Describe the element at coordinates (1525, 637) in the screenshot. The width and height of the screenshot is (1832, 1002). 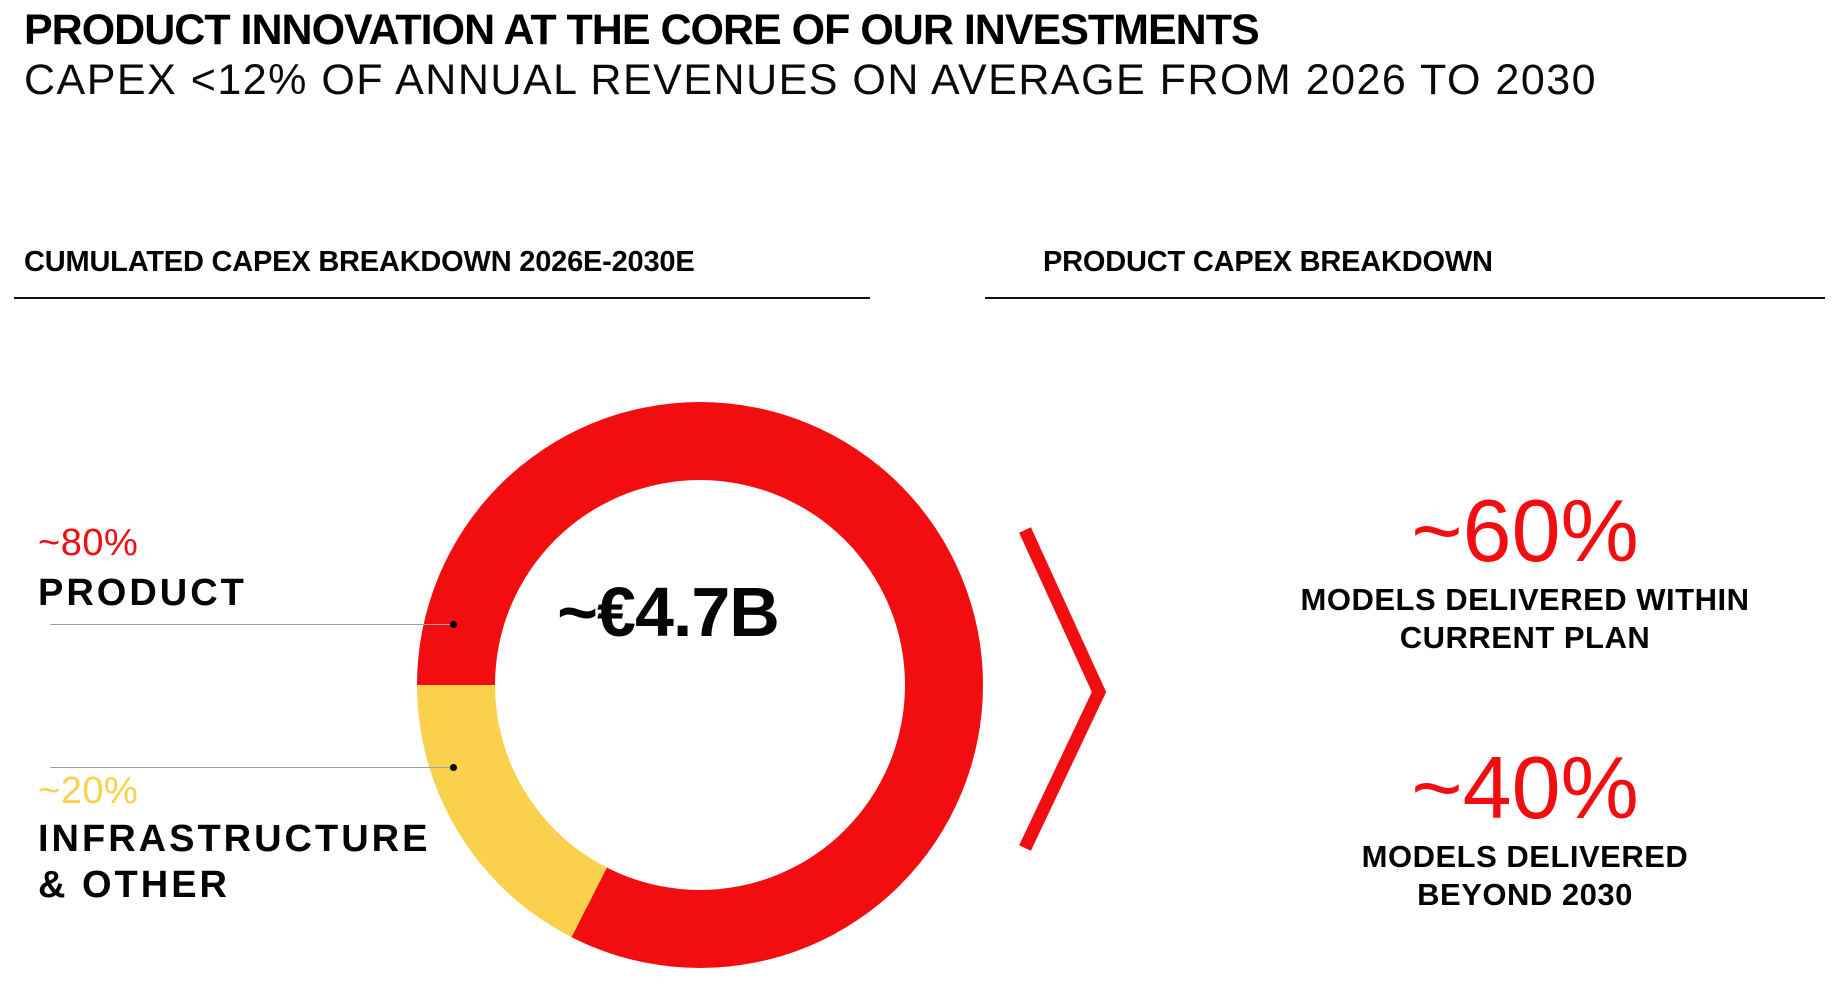
I see `sixty-percent-label-line2: CURRENT PLAN` at that location.